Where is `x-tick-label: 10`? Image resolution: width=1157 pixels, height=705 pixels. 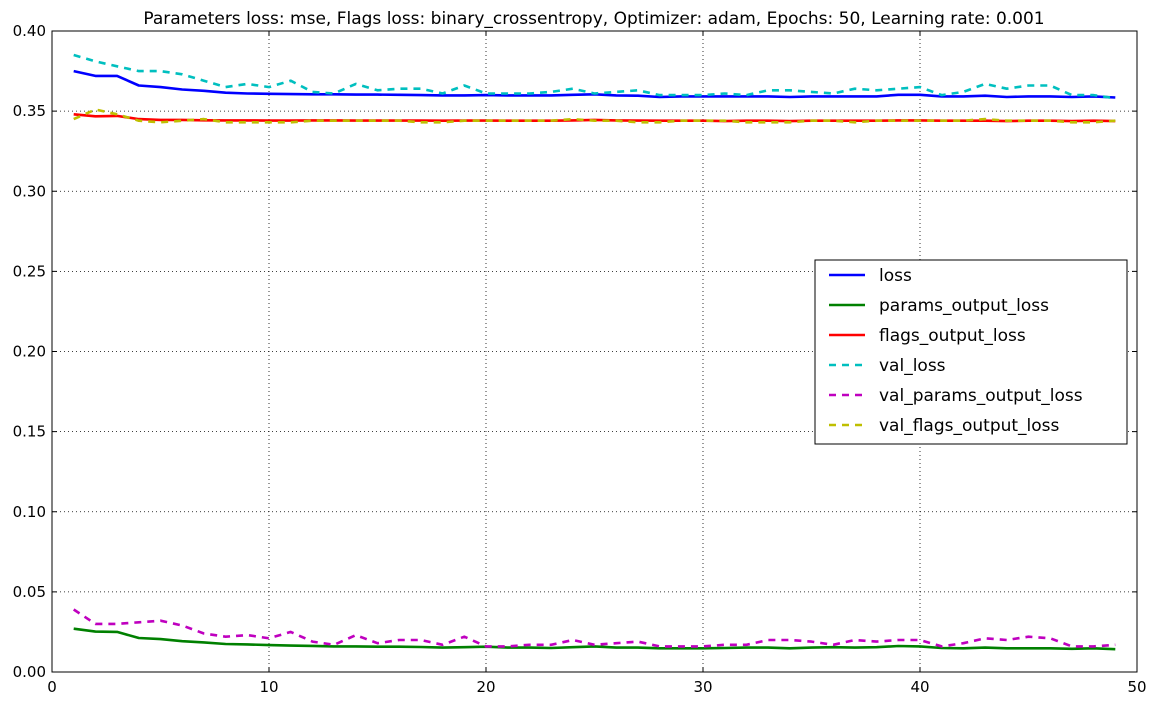
x-tick-label: 10 is located at coordinates (268, 687).